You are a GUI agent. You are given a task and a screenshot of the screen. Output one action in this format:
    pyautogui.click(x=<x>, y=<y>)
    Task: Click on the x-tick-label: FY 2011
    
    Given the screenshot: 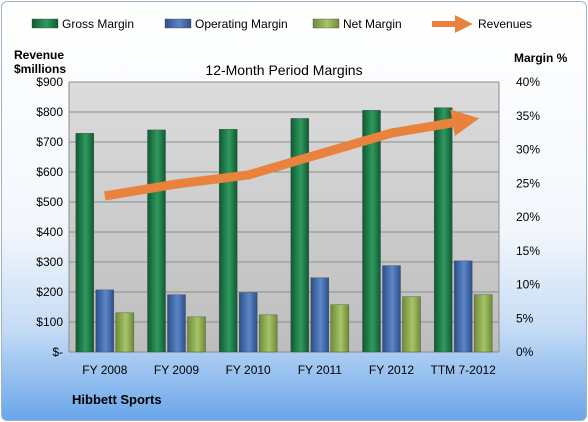 What is the action you would take?
    pyautogui.click(x=320, y=370)
    